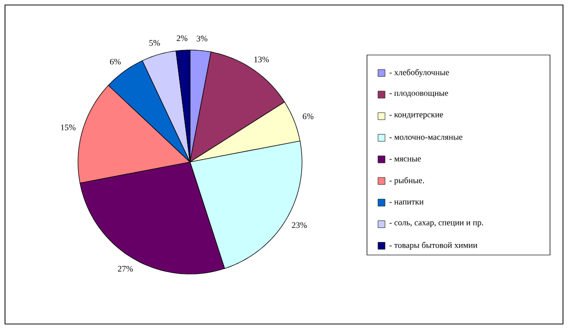 The image size is (568, 329). Describe the element at coordinates (261, 59) in the screenshot. I see `data-label: 13%` at that location.